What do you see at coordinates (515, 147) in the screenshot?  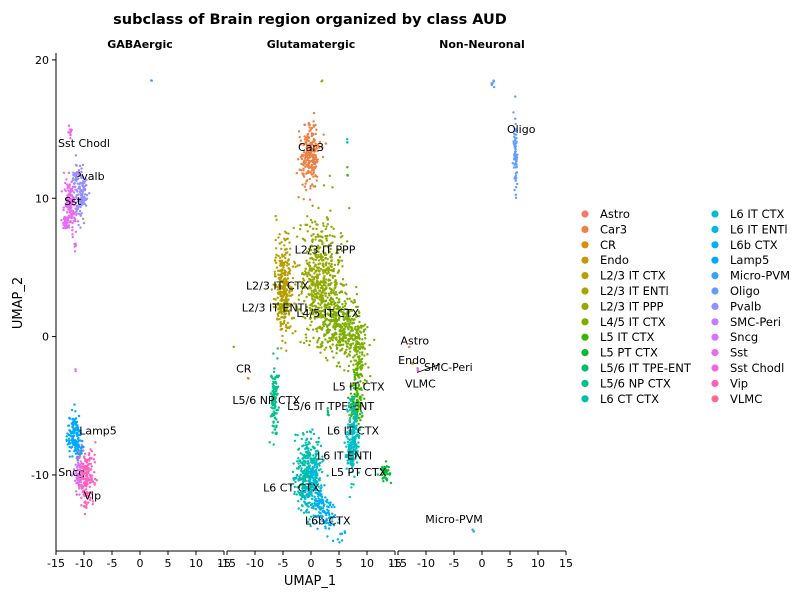 I see `cluster-oligo` at bounding box center [515, 147].